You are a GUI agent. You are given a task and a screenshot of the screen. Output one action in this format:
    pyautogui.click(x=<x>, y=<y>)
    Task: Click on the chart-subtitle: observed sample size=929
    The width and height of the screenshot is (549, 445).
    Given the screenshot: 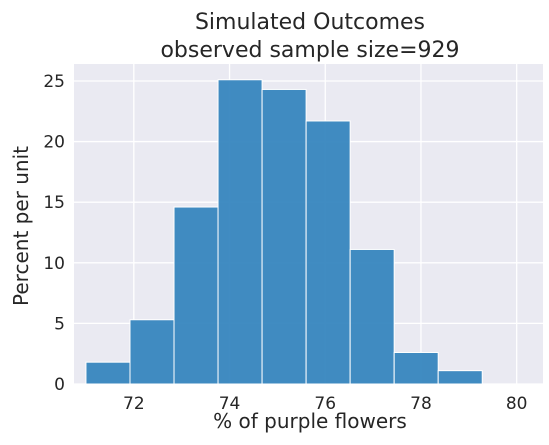 What is the action you would take?
    pyautogui.click(x=309, y=50)
    